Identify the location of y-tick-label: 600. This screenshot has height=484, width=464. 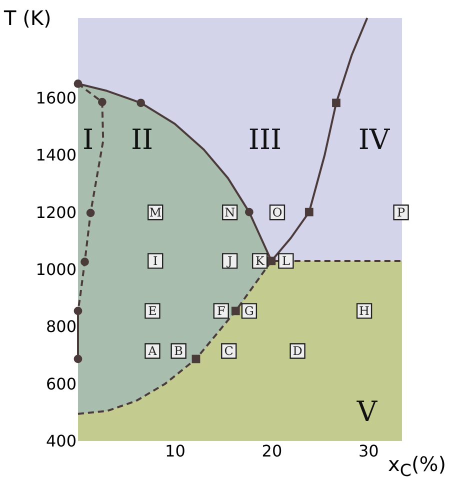
(61, 384).